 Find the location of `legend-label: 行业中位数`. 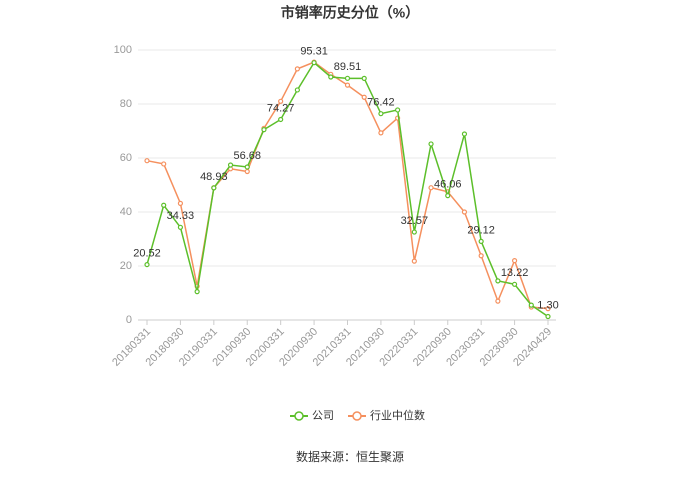

legend-label: 行业中位数 is located at coordinates (397, 415).